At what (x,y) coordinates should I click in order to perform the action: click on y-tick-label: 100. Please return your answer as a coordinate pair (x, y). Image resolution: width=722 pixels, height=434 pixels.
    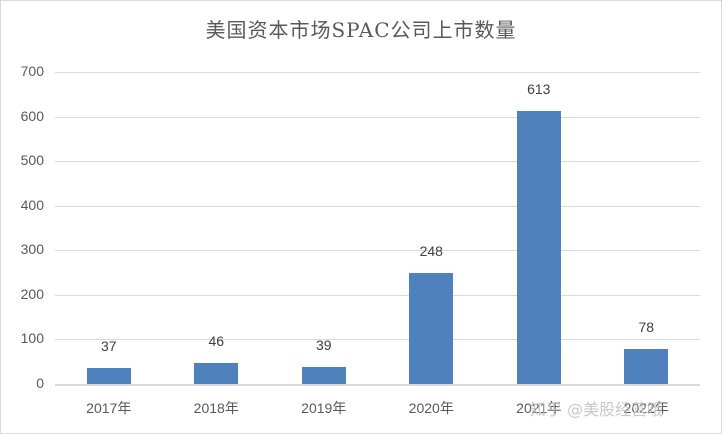
    Looking at the image, I should click on (32, 338).